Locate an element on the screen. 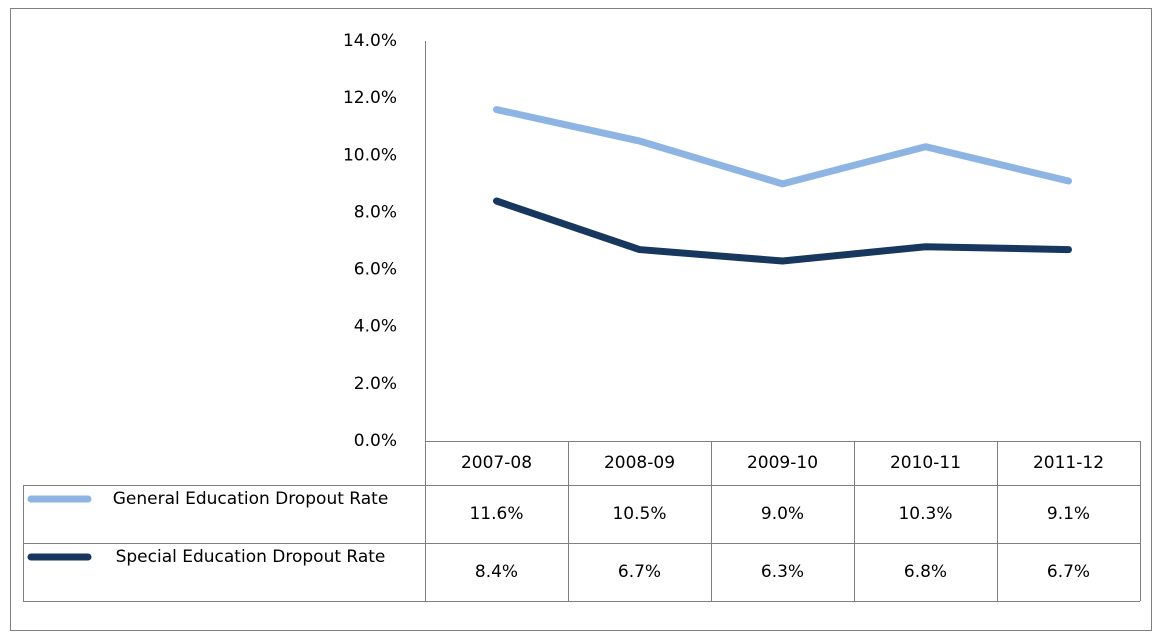  y-tick-label: 4.0% is located at coordinates (375, 327).